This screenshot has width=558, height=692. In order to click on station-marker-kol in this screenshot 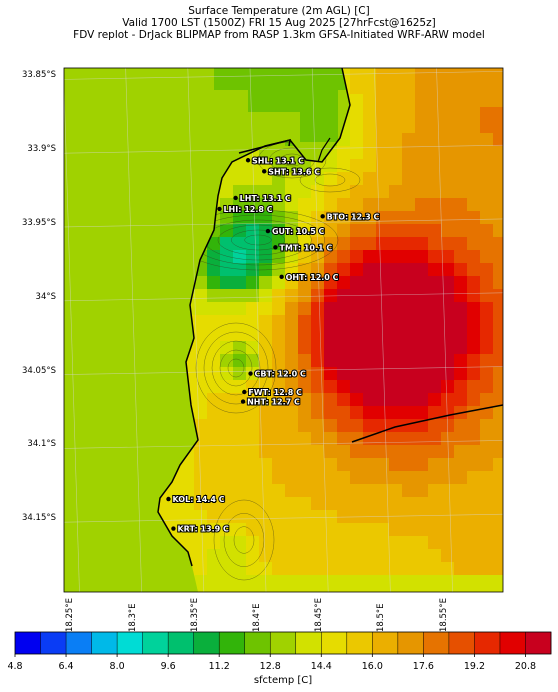, I will do `click(168, 499)`.